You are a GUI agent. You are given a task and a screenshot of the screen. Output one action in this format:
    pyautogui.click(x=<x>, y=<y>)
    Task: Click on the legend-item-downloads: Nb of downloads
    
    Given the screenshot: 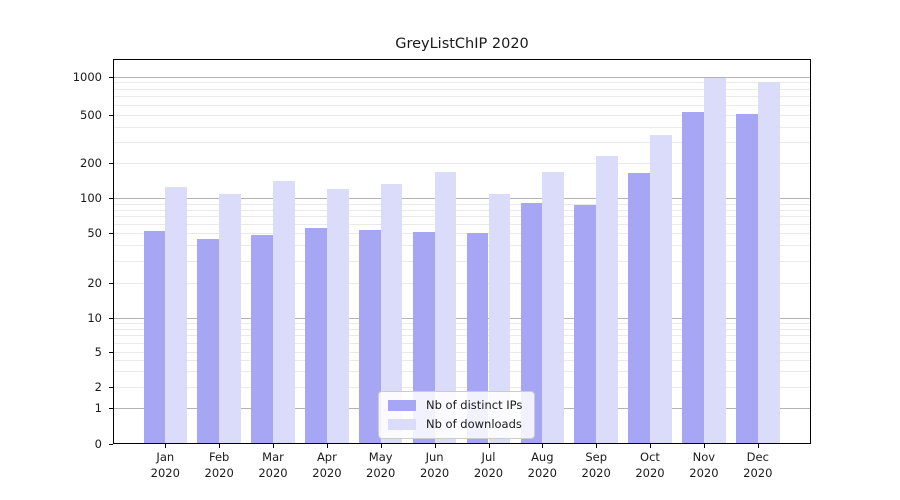 What is the action you would take?
    pyautogui.click(x=455, y=424)
    